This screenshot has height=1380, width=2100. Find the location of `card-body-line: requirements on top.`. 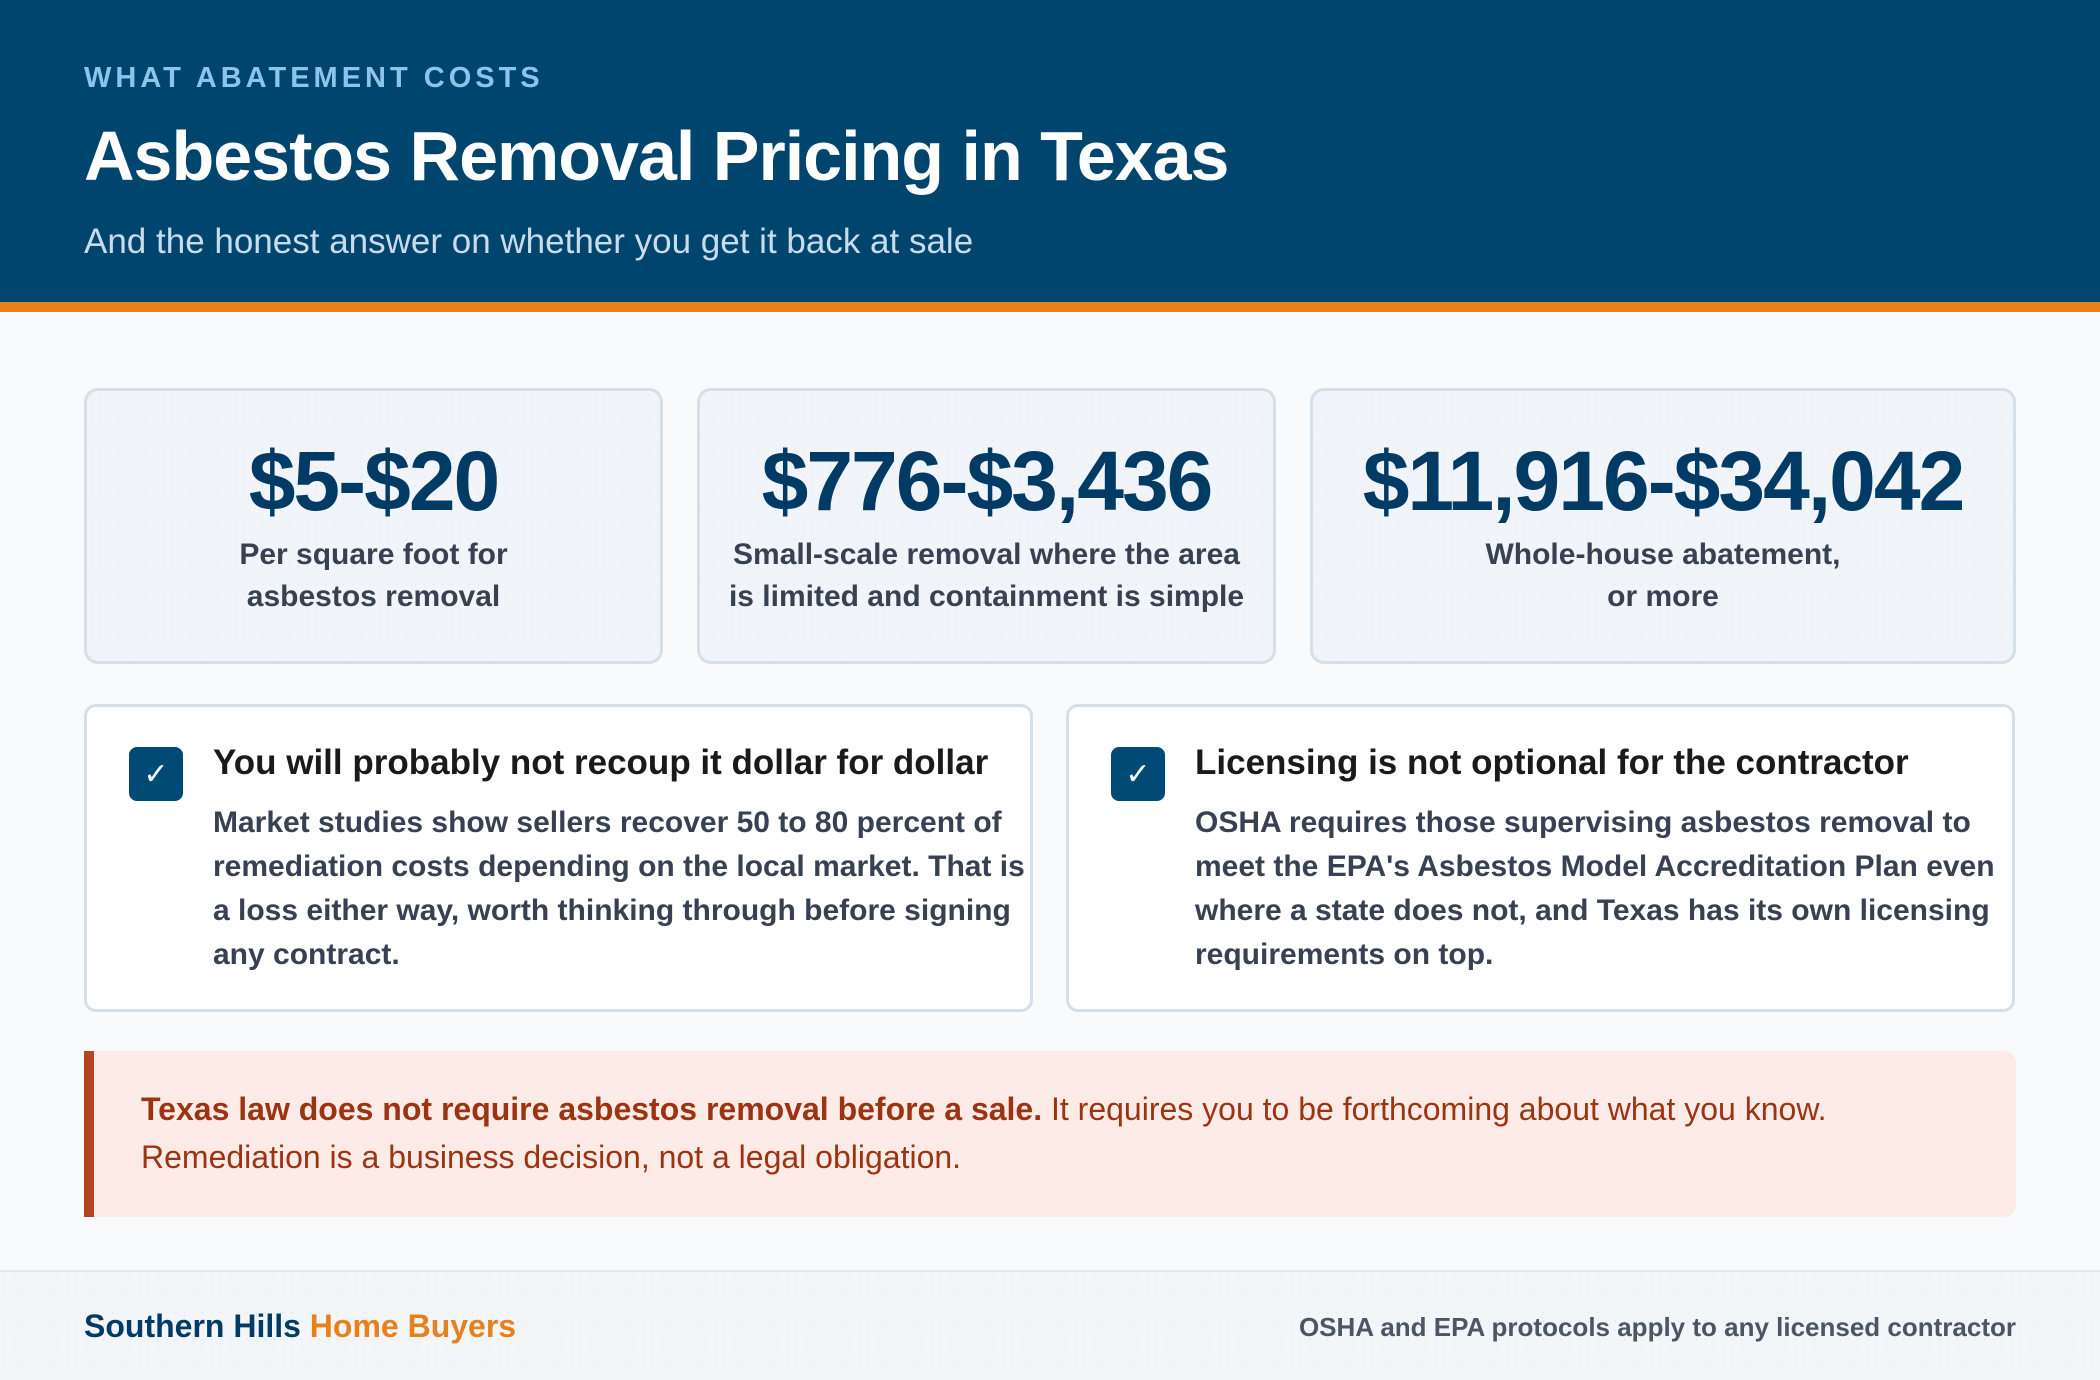

card-body-line: requirements on top. is located at coordinates (1344, 954).